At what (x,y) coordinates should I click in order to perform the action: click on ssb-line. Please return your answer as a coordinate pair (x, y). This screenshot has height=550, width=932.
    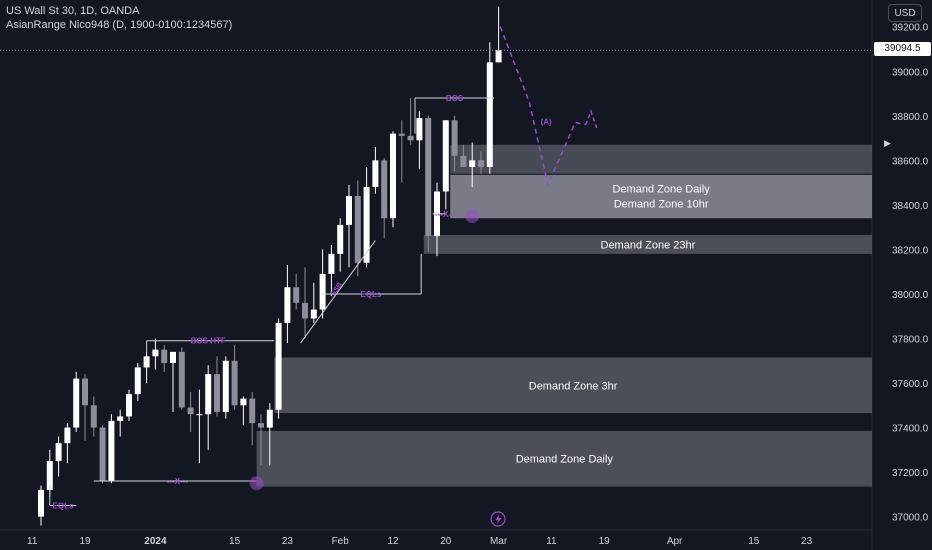
    Looking at the image, I should click on (338, 292).